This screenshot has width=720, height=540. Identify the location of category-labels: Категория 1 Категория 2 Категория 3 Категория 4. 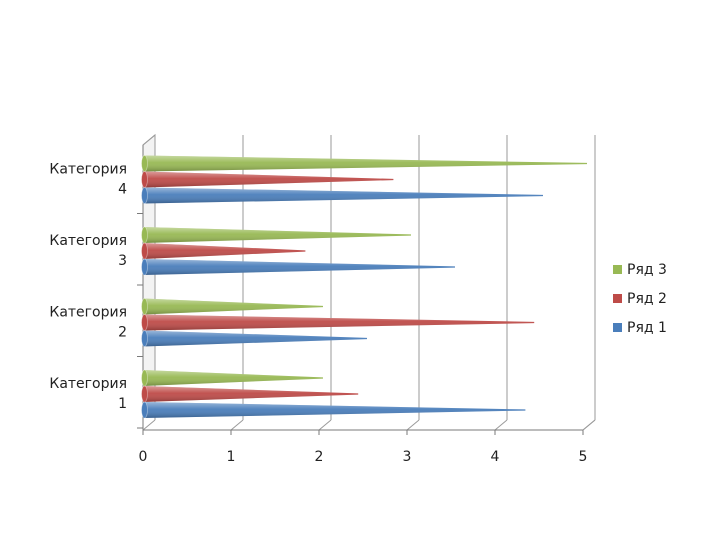
(96, 295).